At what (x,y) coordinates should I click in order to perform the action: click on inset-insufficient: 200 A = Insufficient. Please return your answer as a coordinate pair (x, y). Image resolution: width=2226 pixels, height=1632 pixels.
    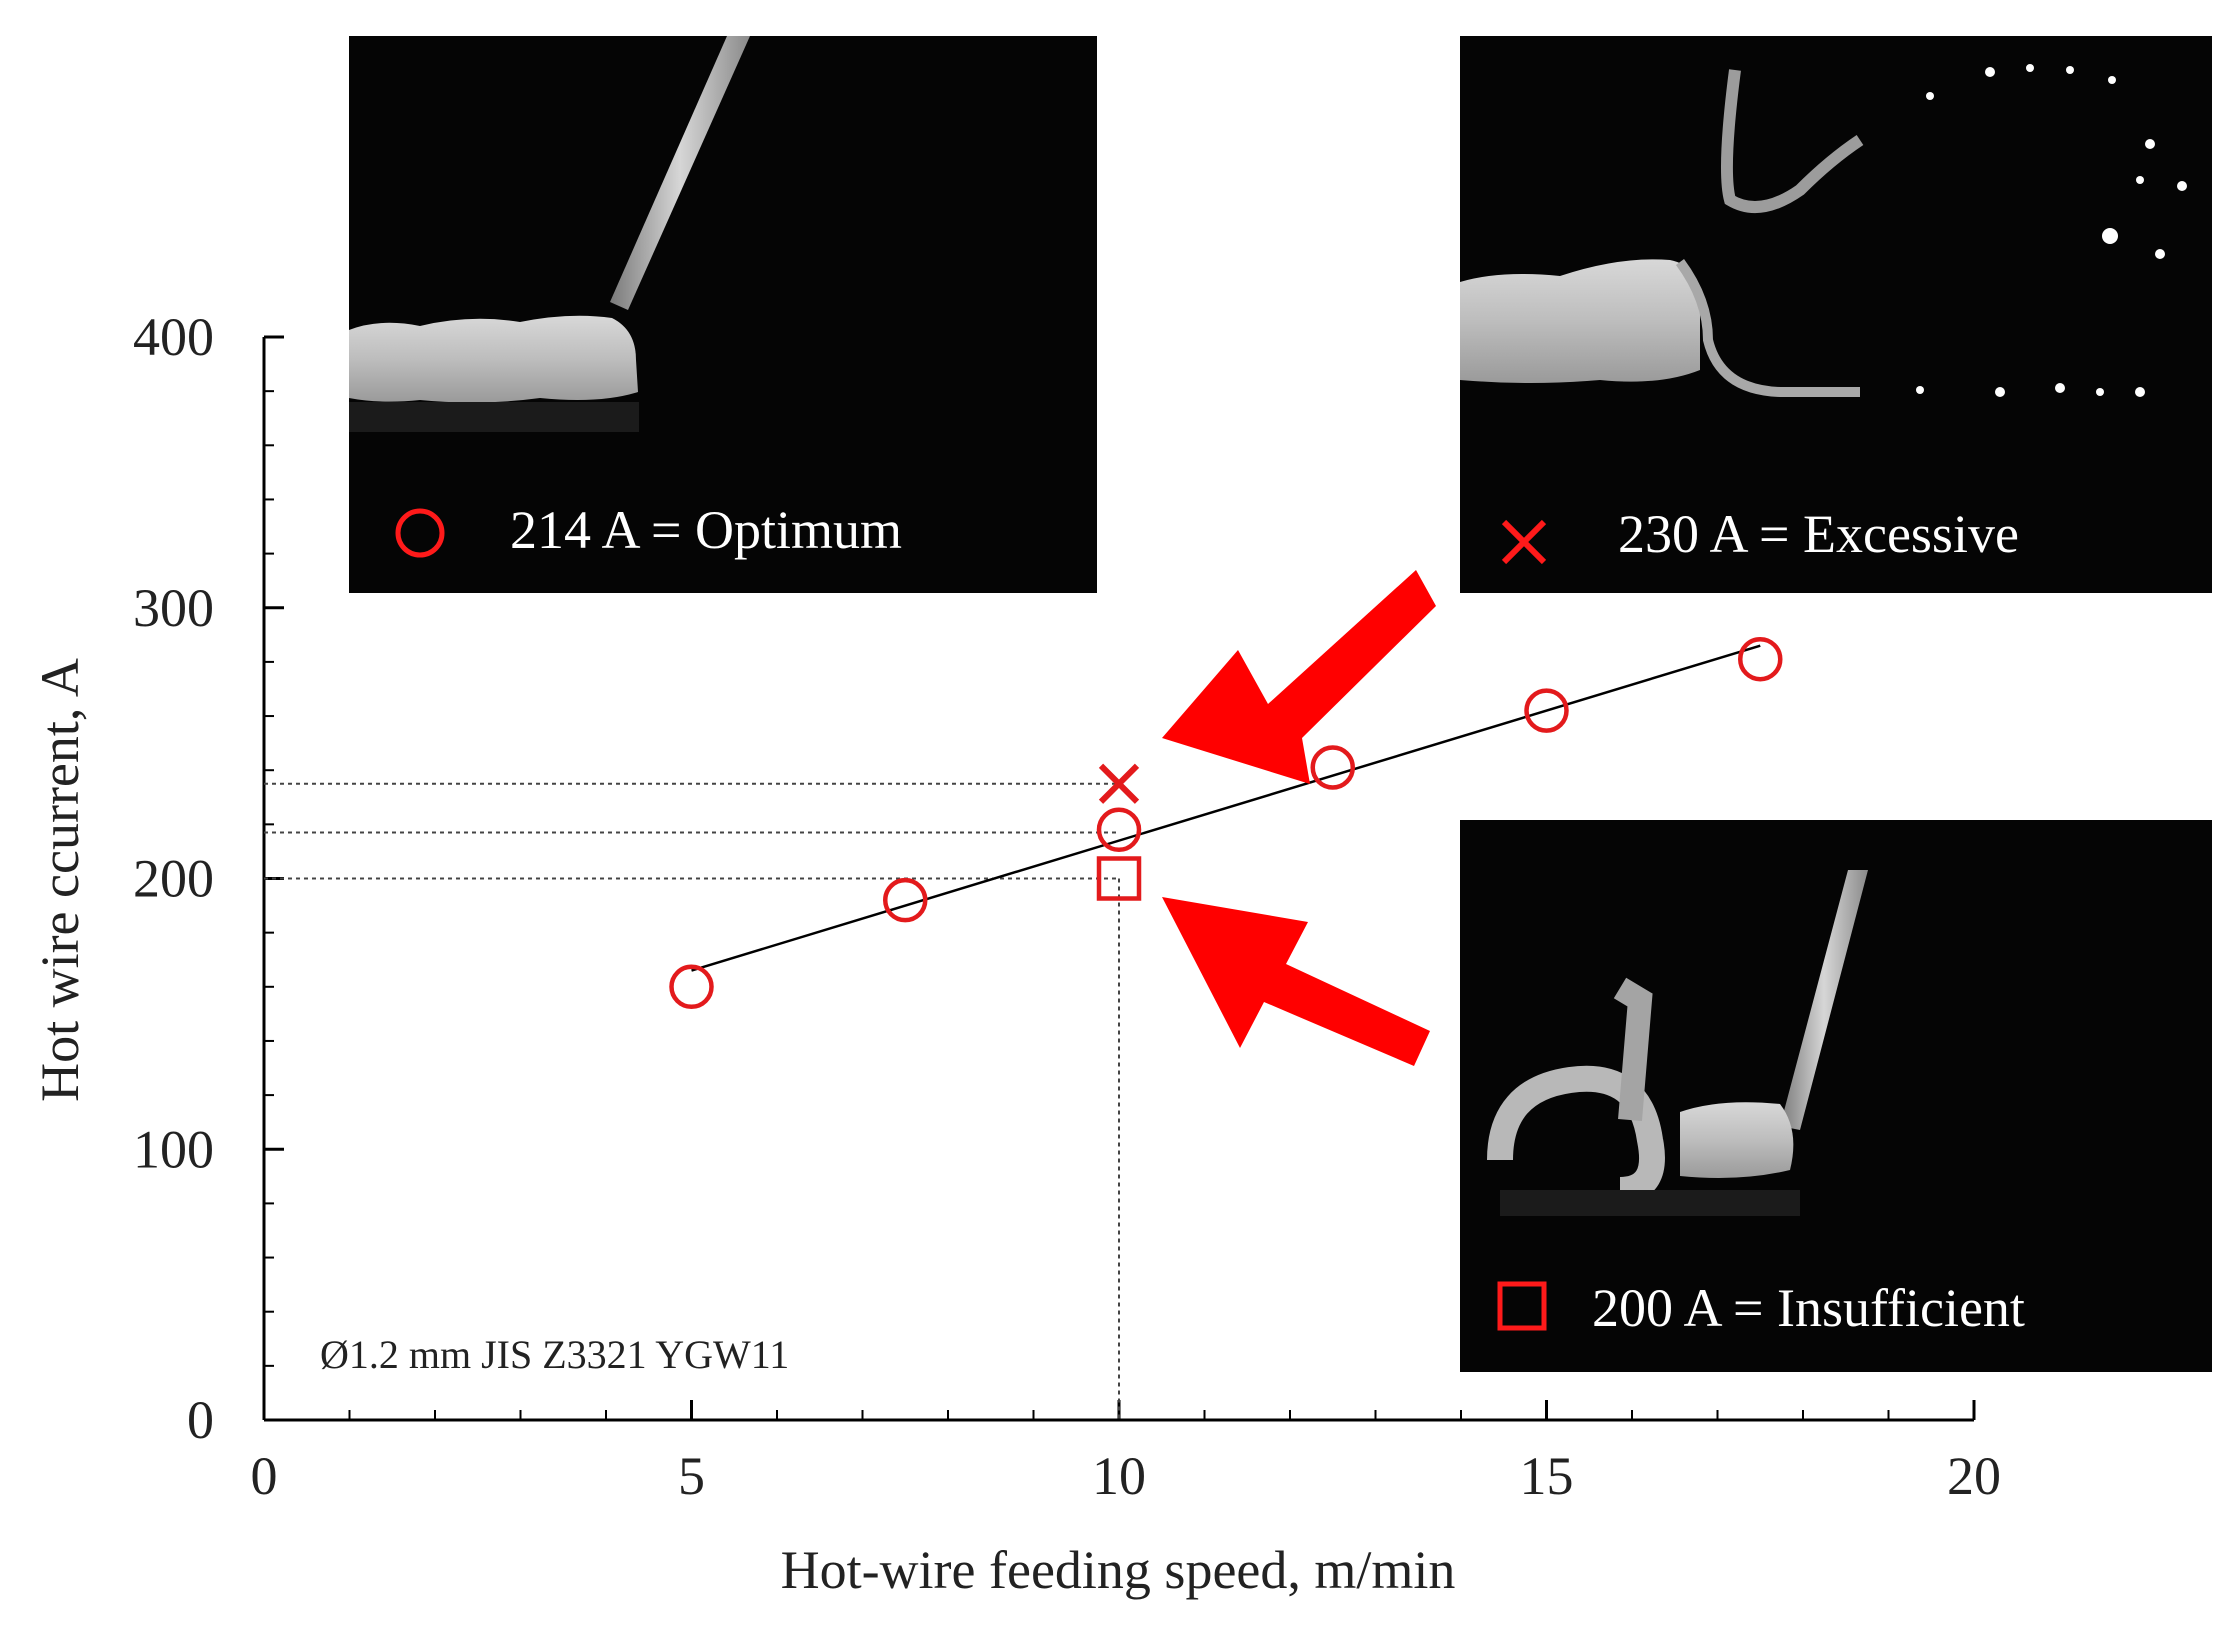
    Looking at the image, I should click on (1836, 1096).